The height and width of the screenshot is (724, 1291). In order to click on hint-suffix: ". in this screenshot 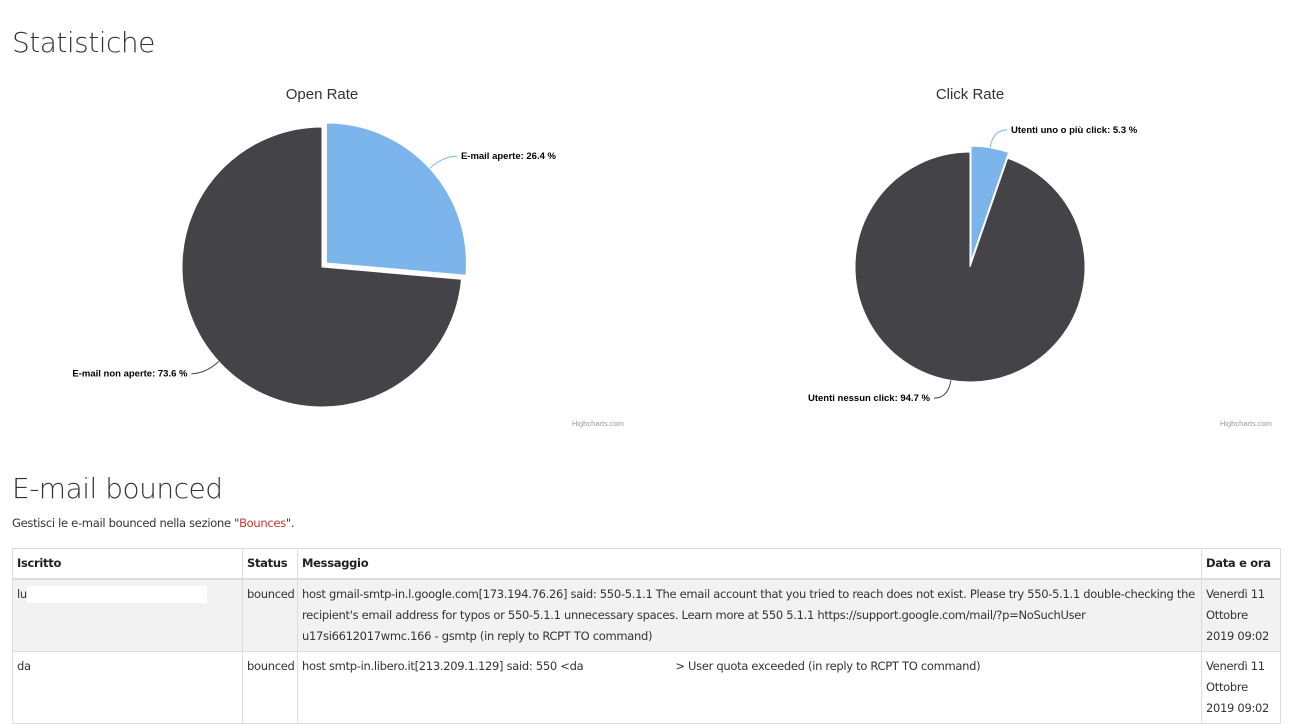, I will do `click(290, 523)`.